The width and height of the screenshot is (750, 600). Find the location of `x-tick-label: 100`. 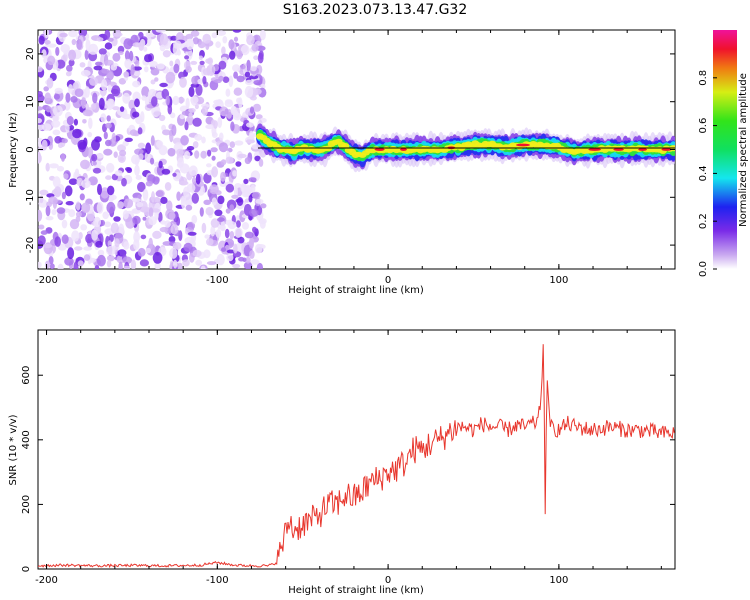

x-tick-label: 100 is located at coordinates (558, 280).